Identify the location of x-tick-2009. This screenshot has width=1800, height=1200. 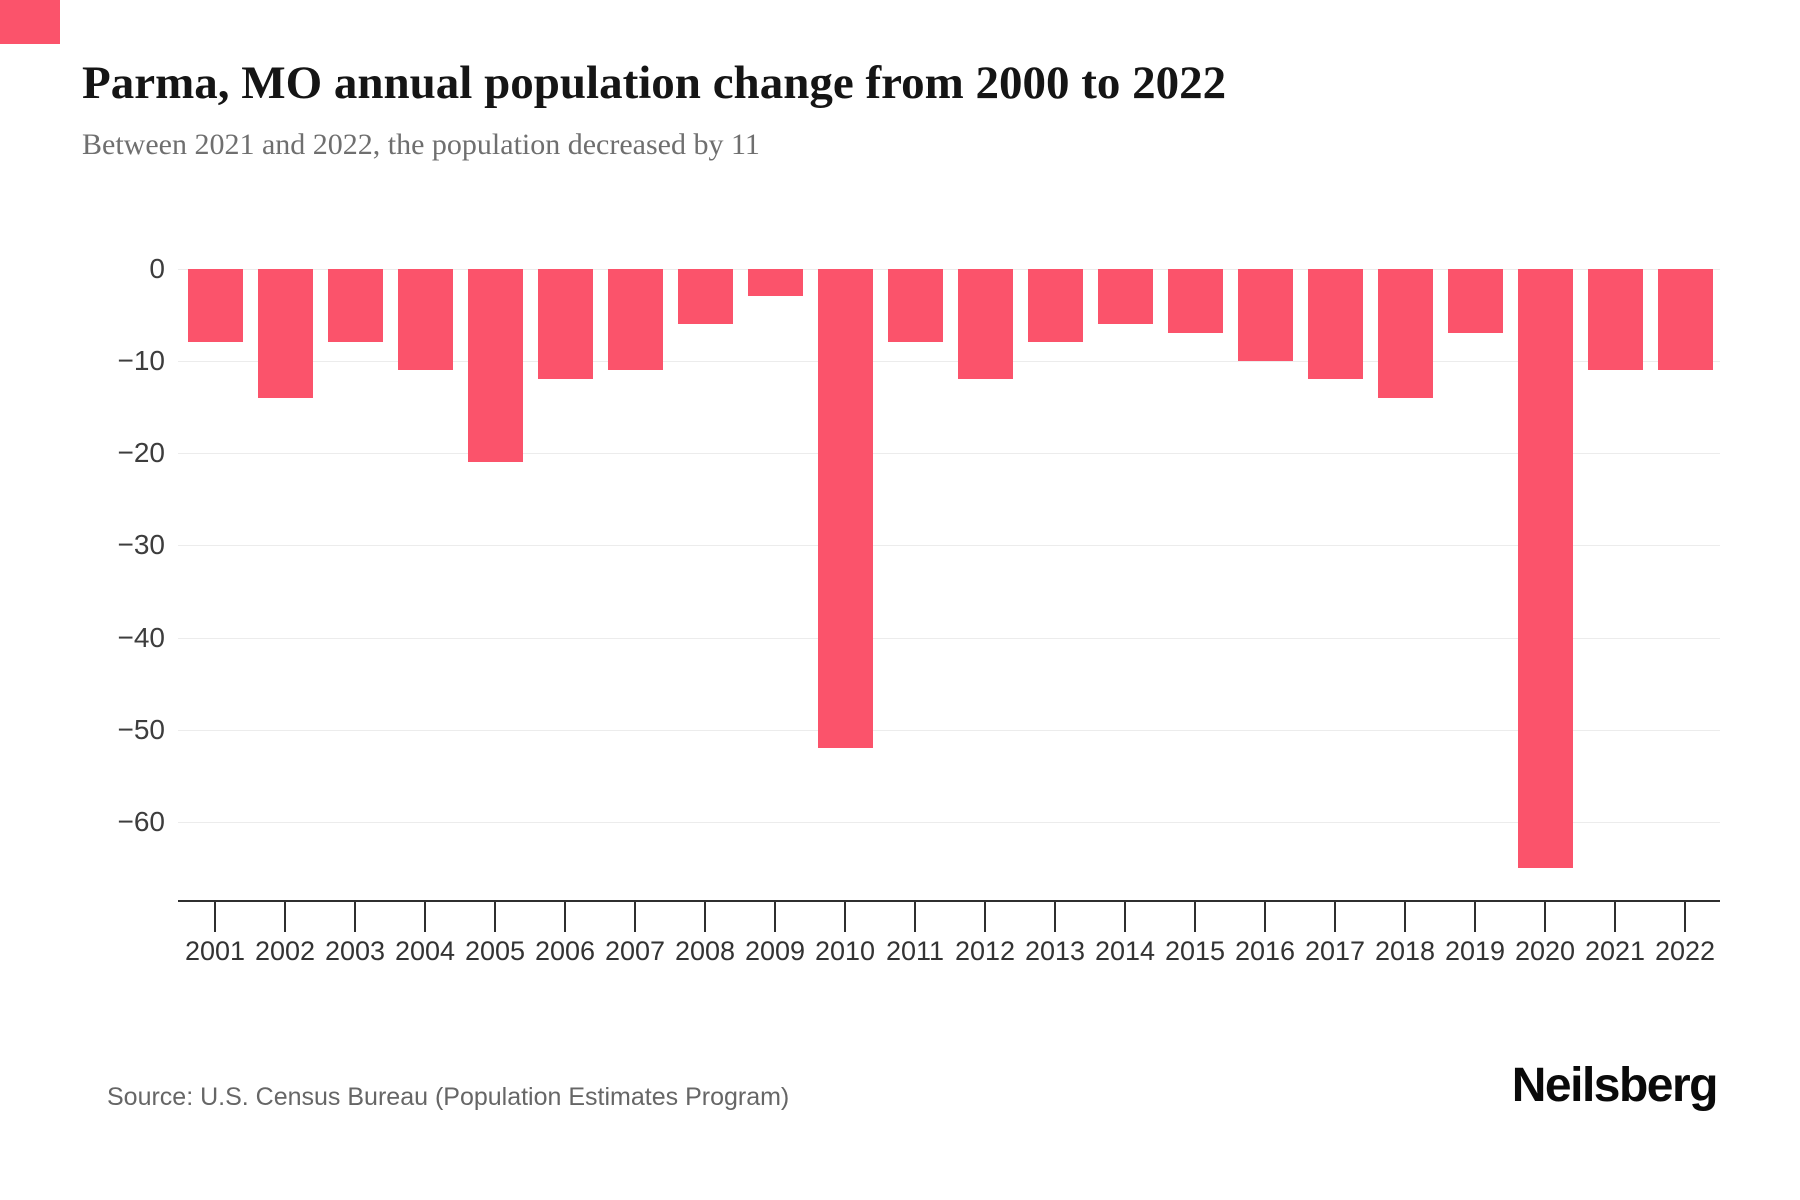
(775, 917).